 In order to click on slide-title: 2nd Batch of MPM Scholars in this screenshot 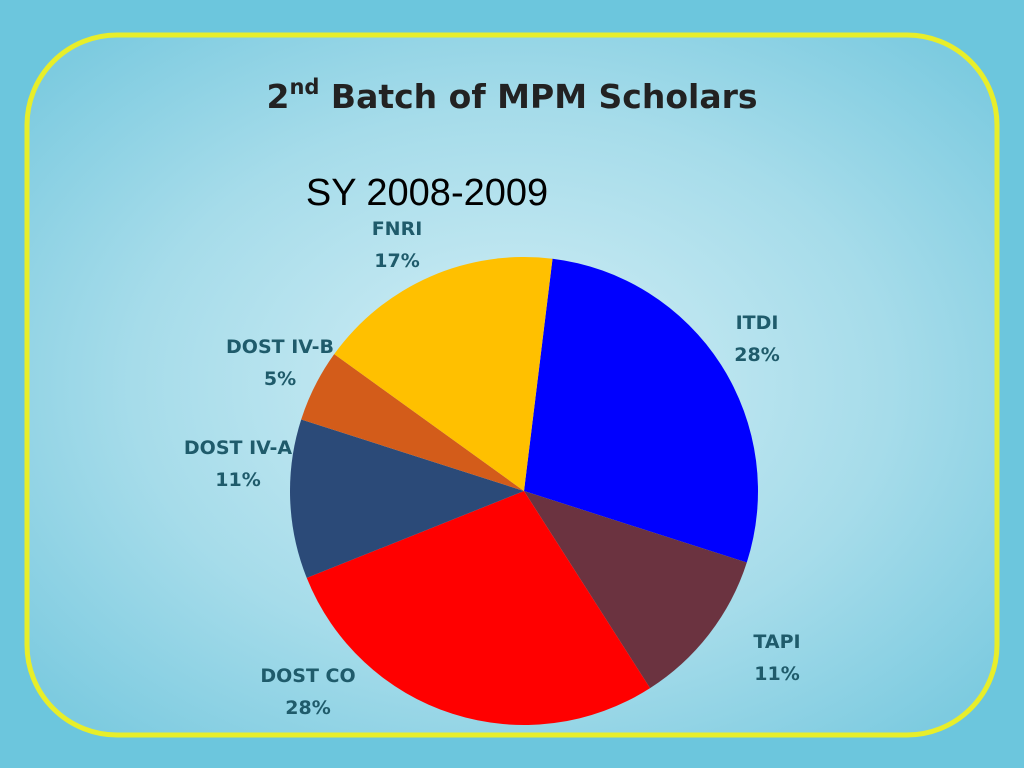, I will do `click(511, 95)`.